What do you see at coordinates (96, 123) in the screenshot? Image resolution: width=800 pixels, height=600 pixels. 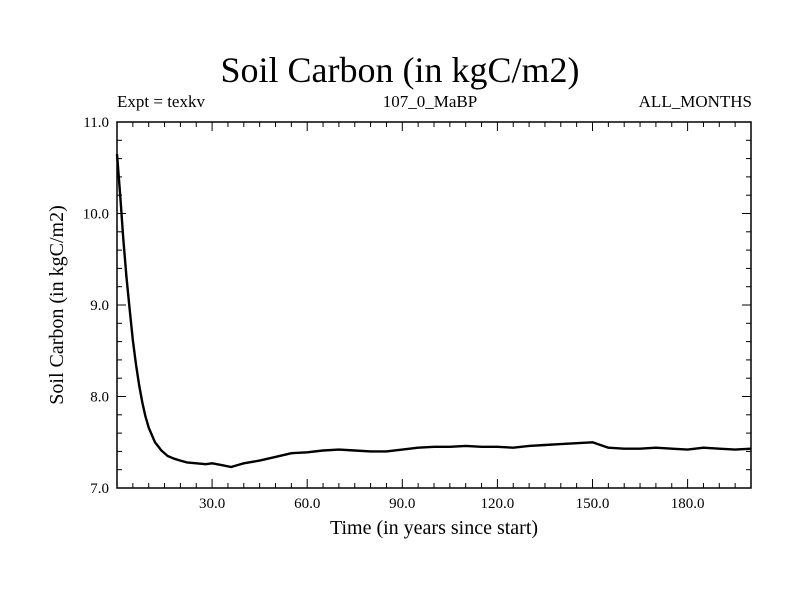 I see `y-tick-label: 11.0` at bounding box center [96, 123].